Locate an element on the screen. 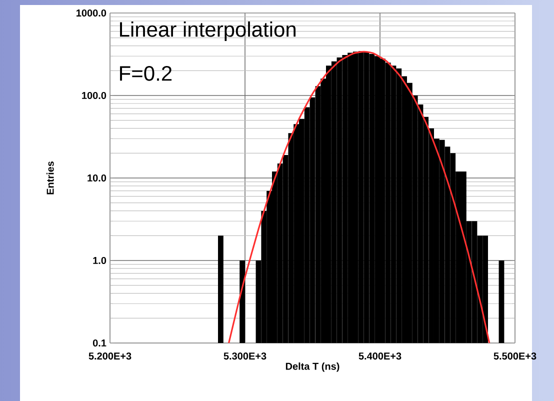 The height and width of the screenshot is (401, 554). y-tick-label: 1.0 is located at coordinates (99, 260).